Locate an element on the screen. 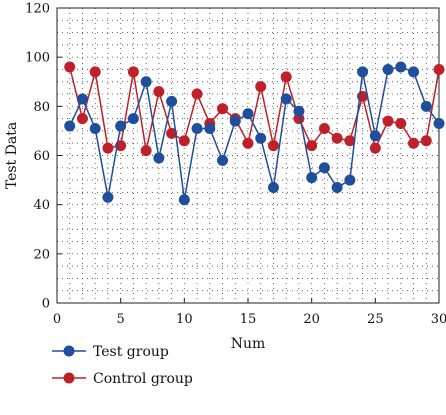  legend-item-control-group: Control group is located at coordinates (122, 379).